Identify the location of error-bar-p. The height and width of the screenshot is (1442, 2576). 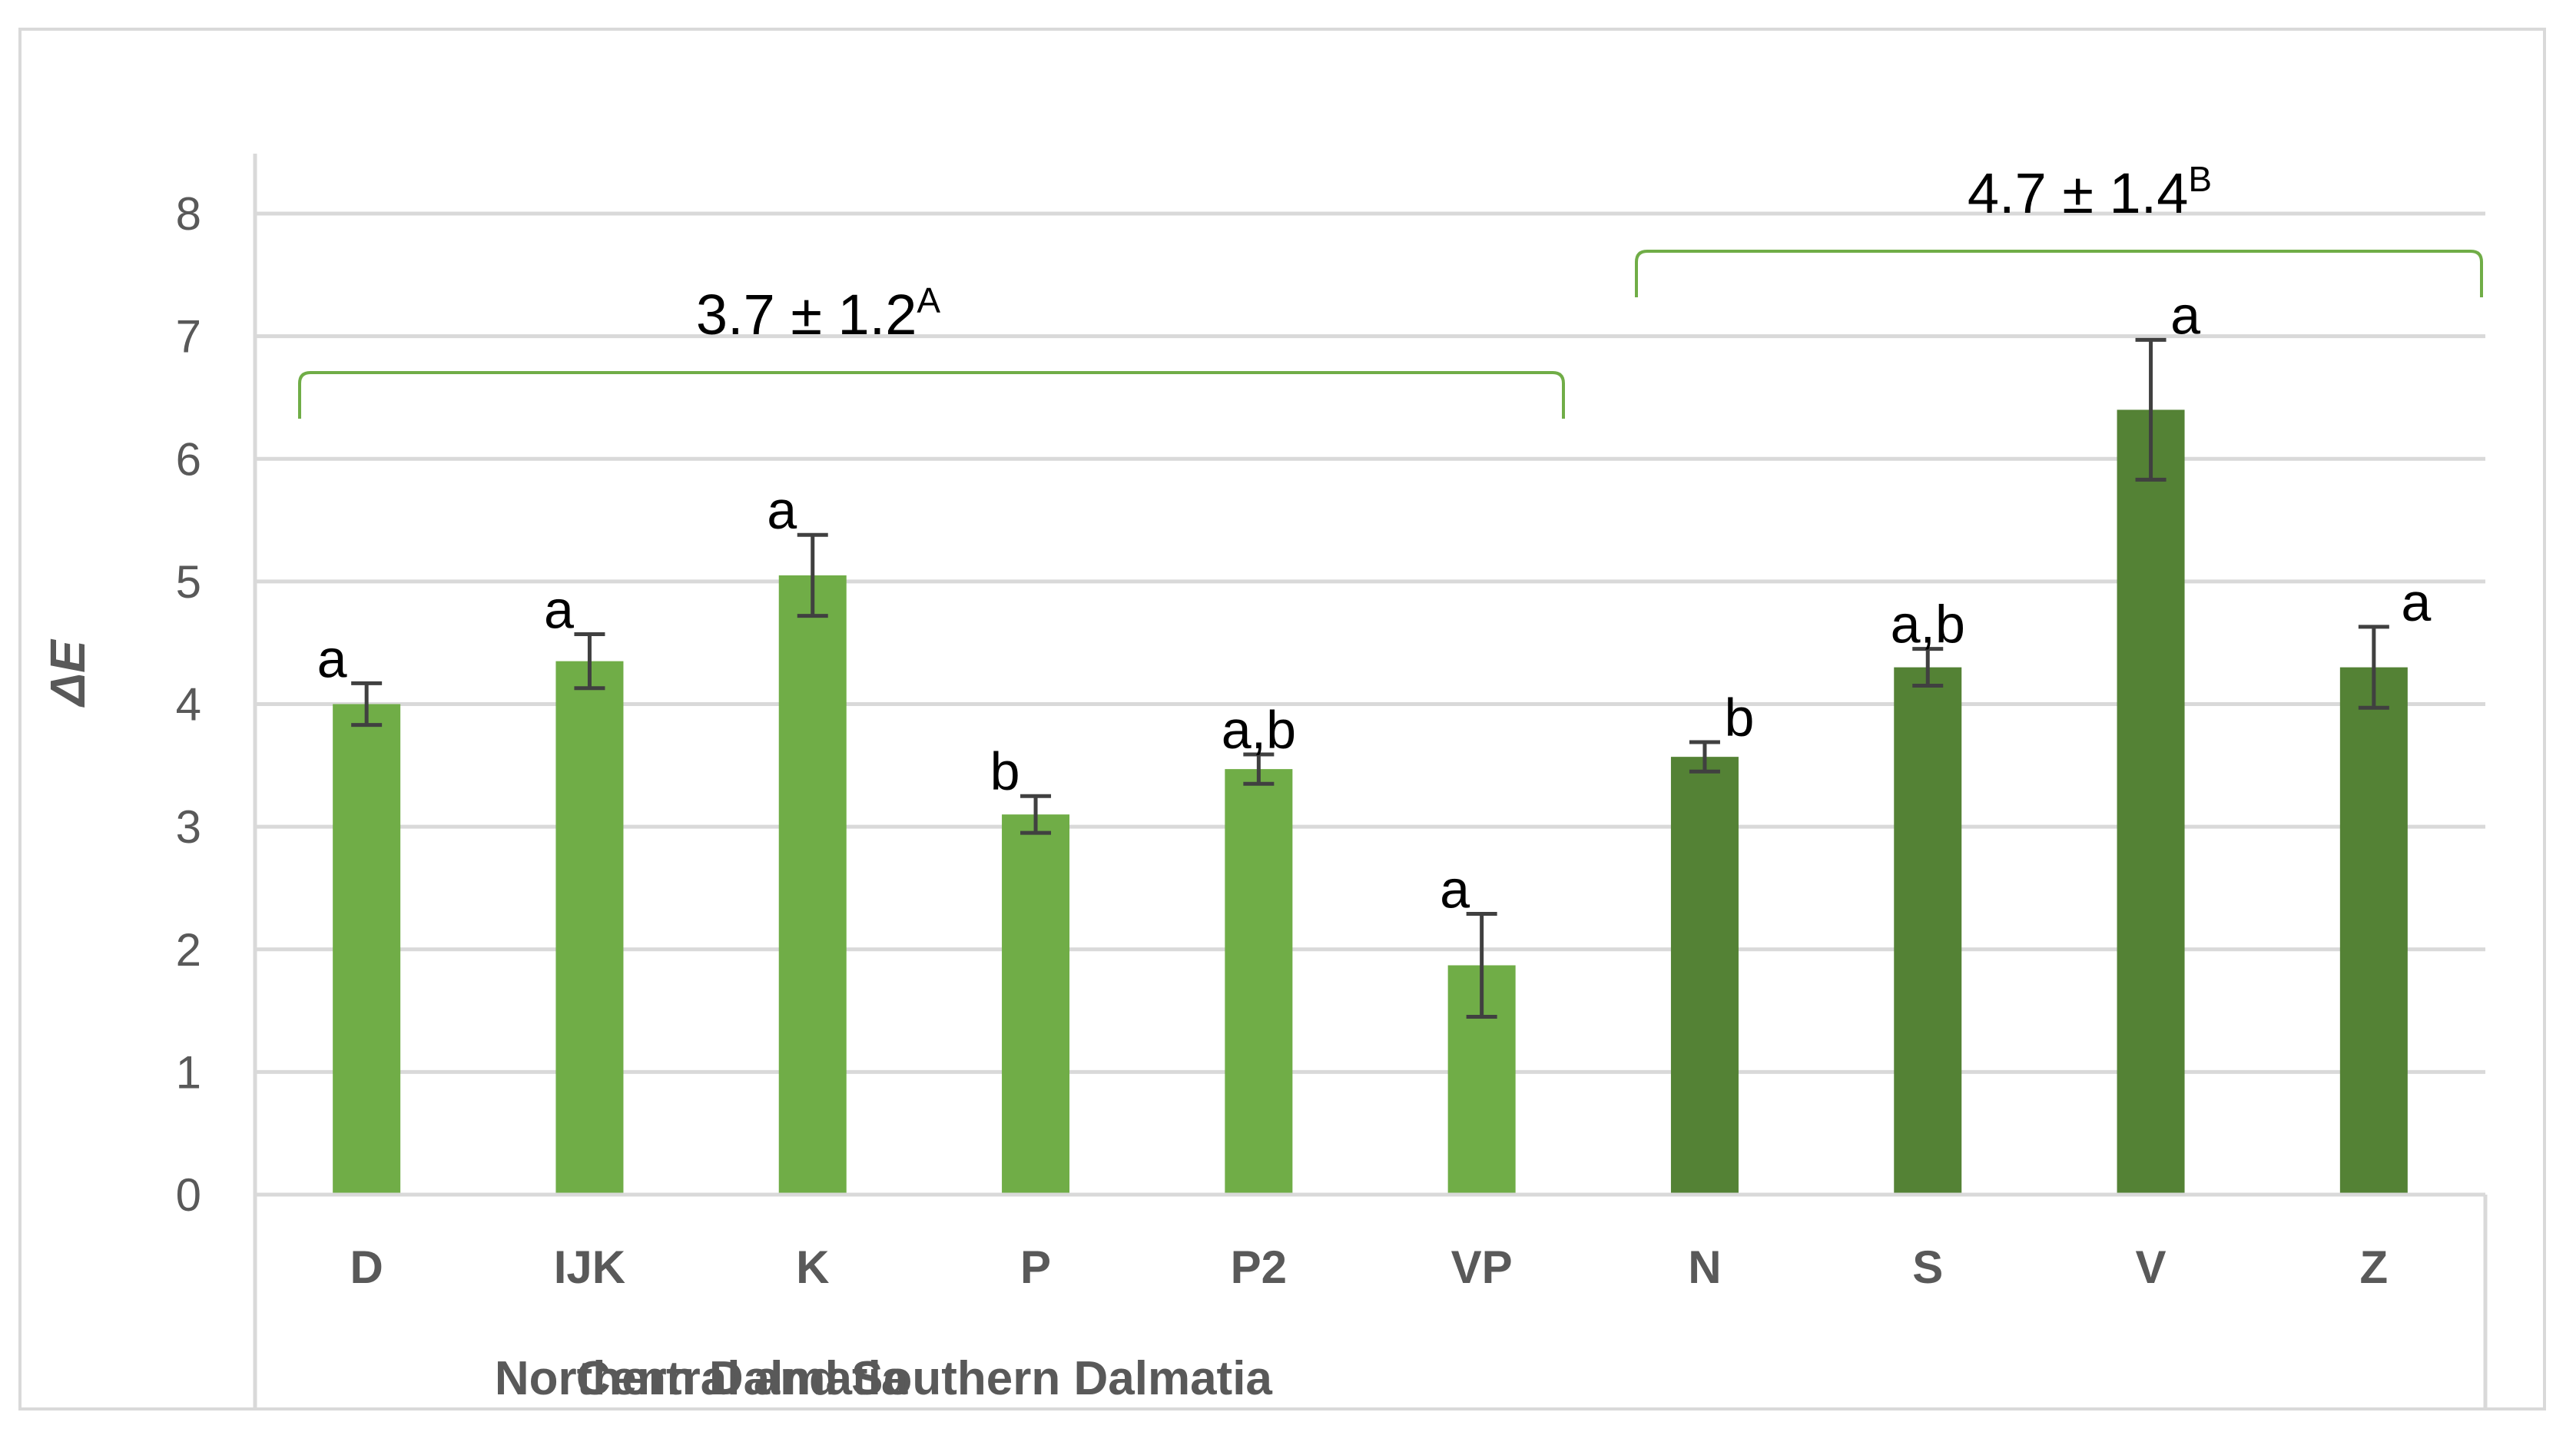
(1036, 814).